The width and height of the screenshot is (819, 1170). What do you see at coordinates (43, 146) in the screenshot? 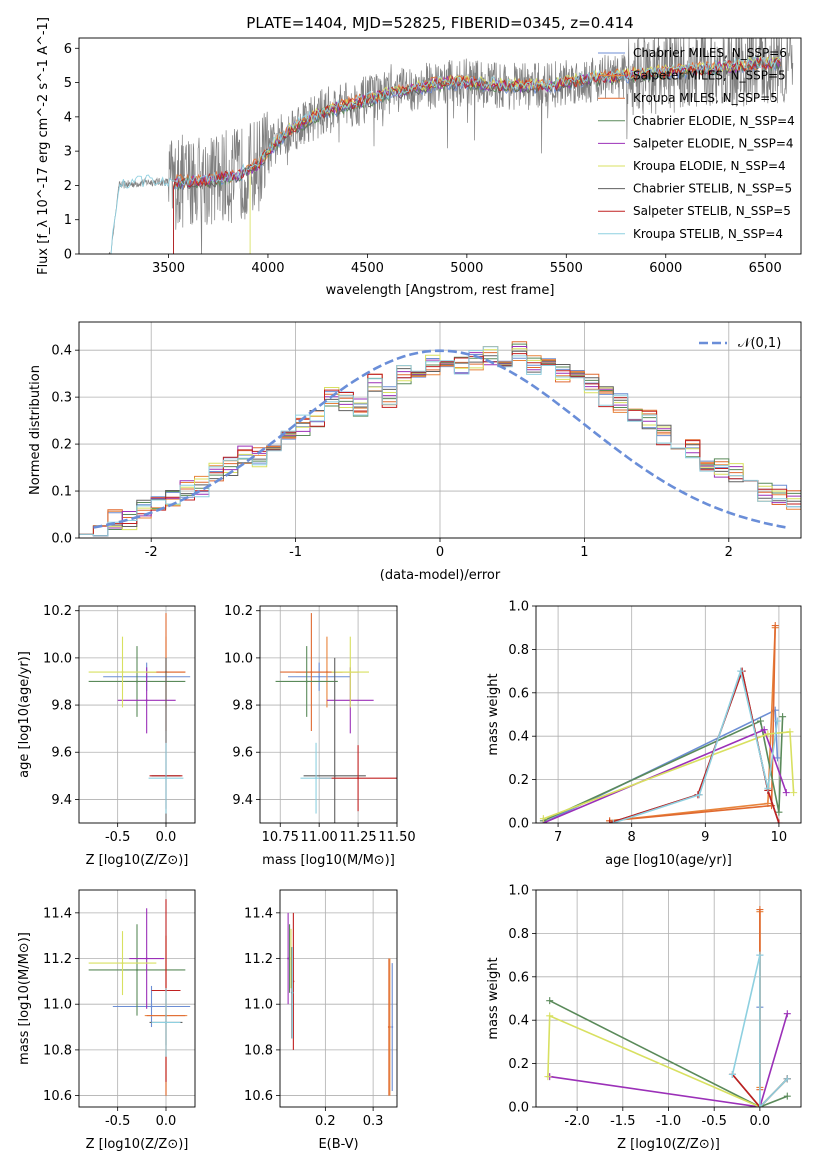
I see `y-axis-label: Flux [f_λ 10^-17 erg cm^-2 s^-1 A^-1]` at bounding box center [43, 146].